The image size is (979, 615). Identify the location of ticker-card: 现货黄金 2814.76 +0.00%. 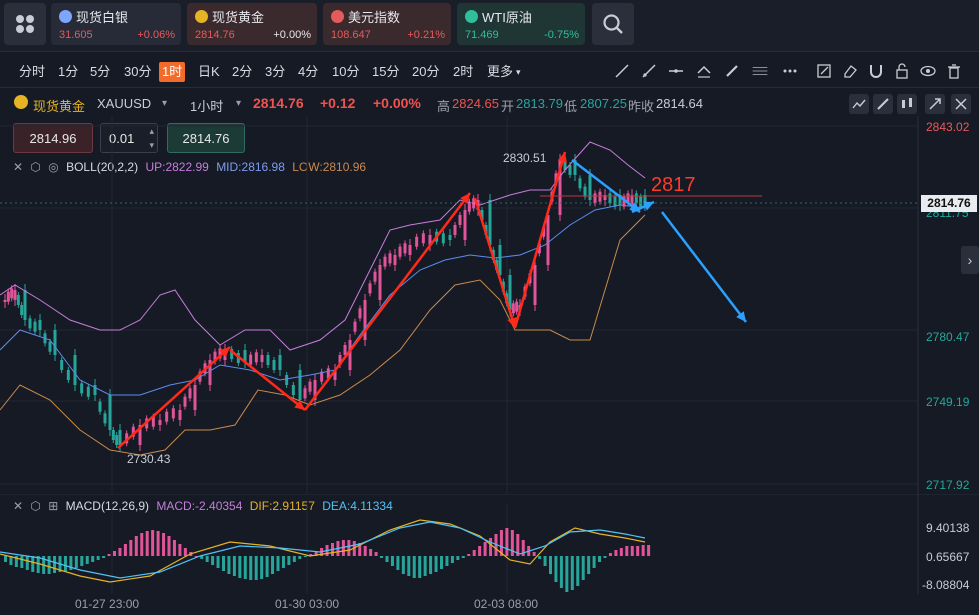
(252, 24).